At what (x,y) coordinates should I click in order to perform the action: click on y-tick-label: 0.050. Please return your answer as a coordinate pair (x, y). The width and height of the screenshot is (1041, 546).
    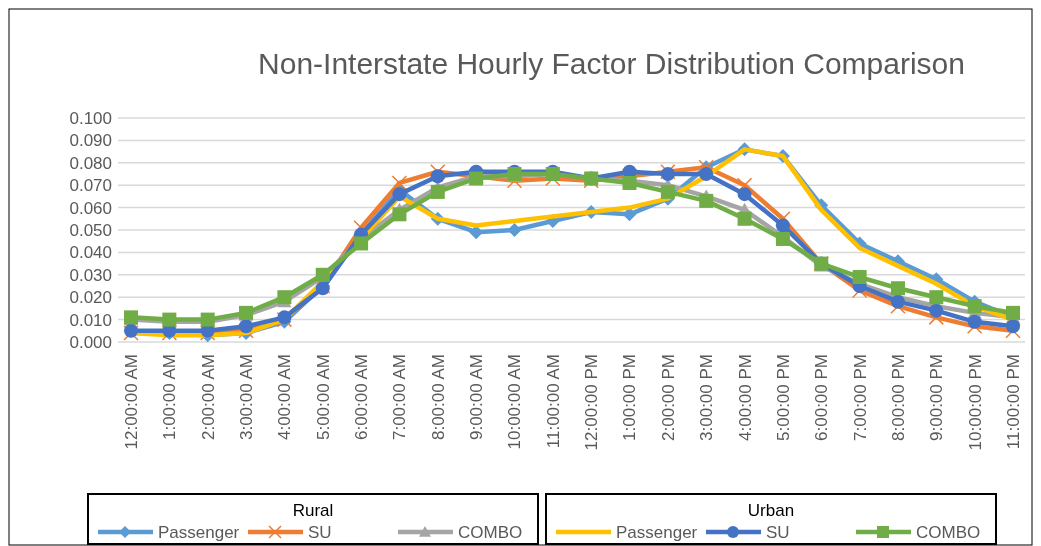
    Looking at the image, I should click on (90, 230).